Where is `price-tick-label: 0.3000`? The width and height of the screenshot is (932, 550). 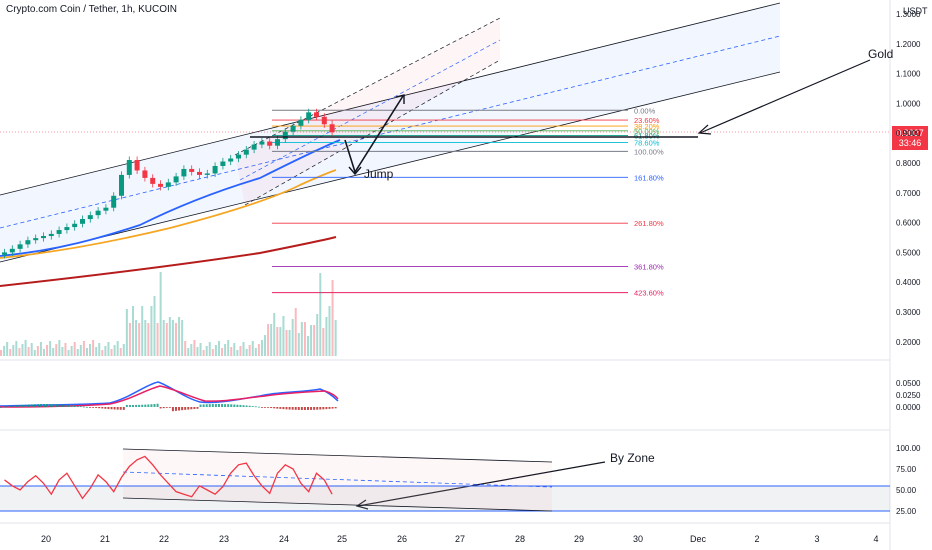
price-tick-label: 0.3000 is located at coordinates (908, 312).